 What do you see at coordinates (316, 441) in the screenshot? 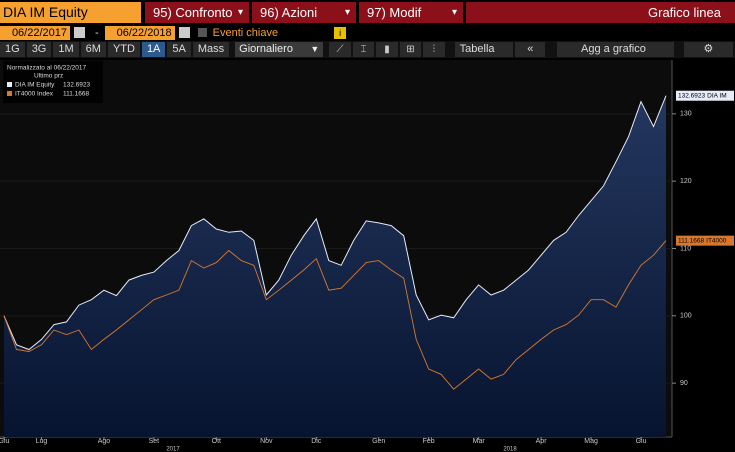
I see `x-tick-label: Dic` at bounding box center [316, 441].